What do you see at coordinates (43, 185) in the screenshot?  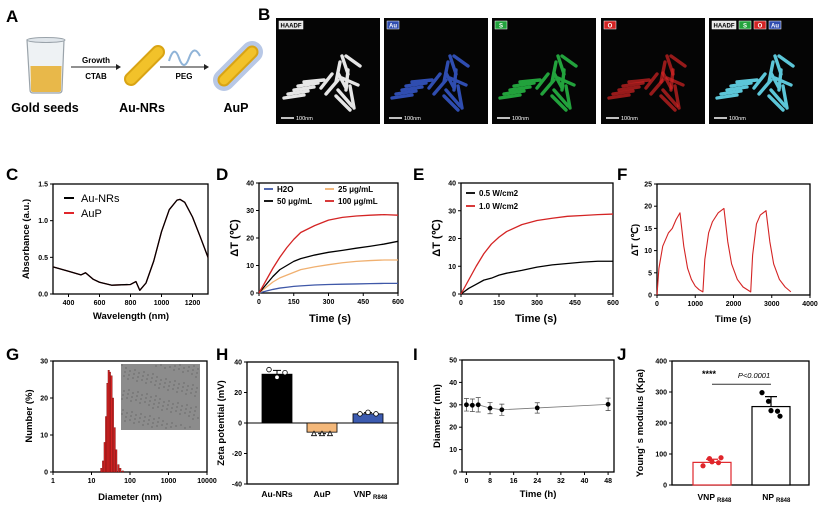 I see `y-tick-label: 1.5` at bounding box center [43, 185].